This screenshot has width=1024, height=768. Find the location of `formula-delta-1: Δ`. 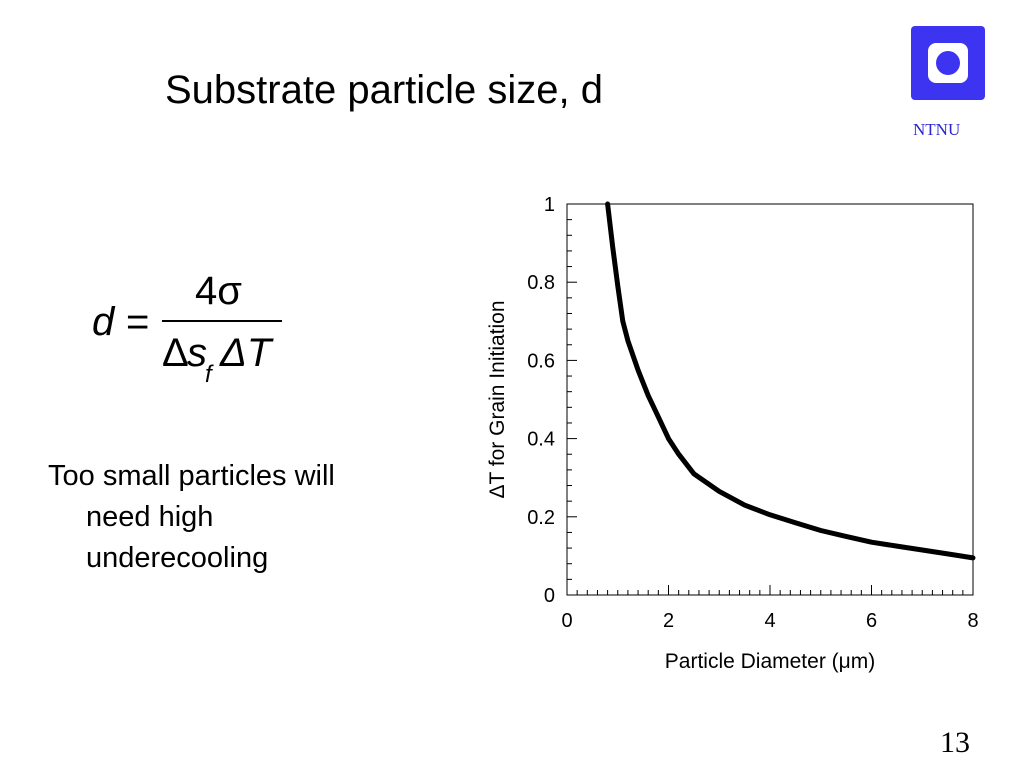

formula-delta-1: Δ is located at coordinates (175, 353).